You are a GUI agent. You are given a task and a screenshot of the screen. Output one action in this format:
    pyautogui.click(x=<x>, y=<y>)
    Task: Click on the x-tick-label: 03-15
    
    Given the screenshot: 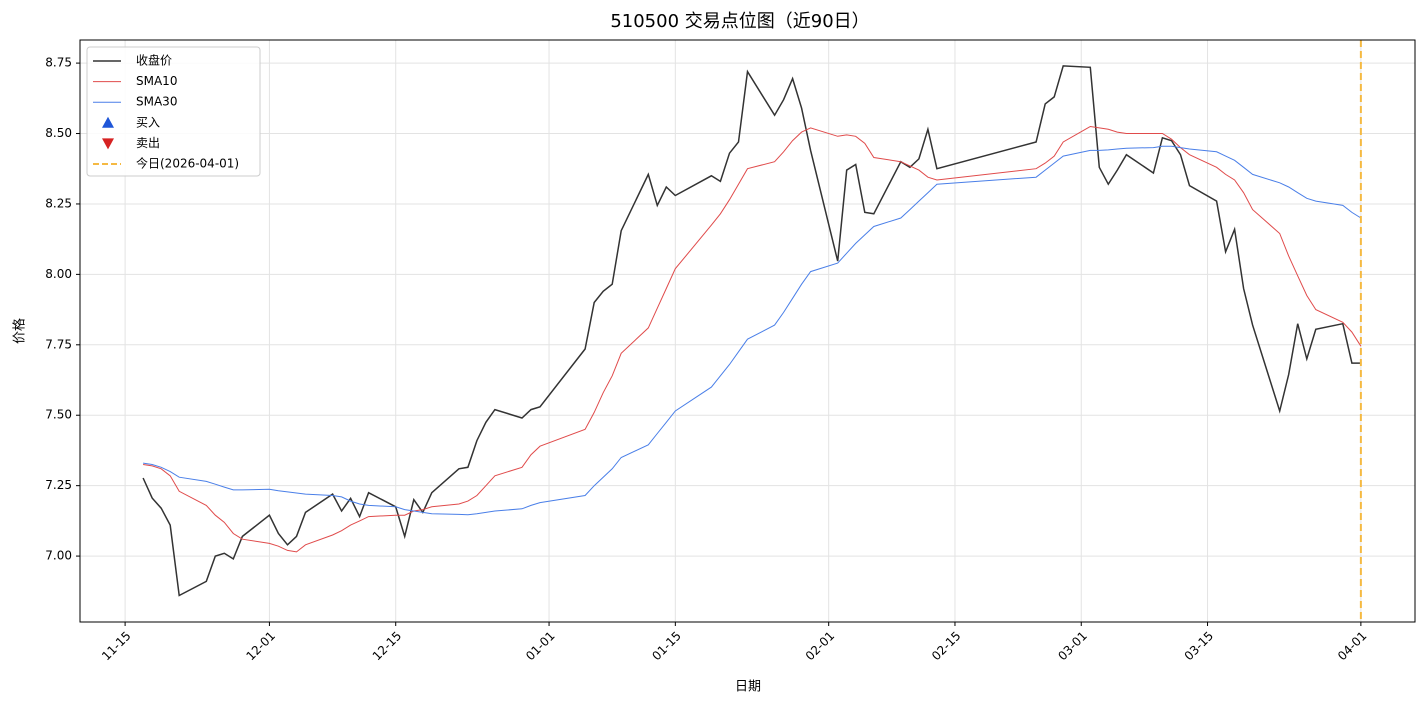 What is the action you would take?
    pyautogui.click(x=1199, y=646)
    